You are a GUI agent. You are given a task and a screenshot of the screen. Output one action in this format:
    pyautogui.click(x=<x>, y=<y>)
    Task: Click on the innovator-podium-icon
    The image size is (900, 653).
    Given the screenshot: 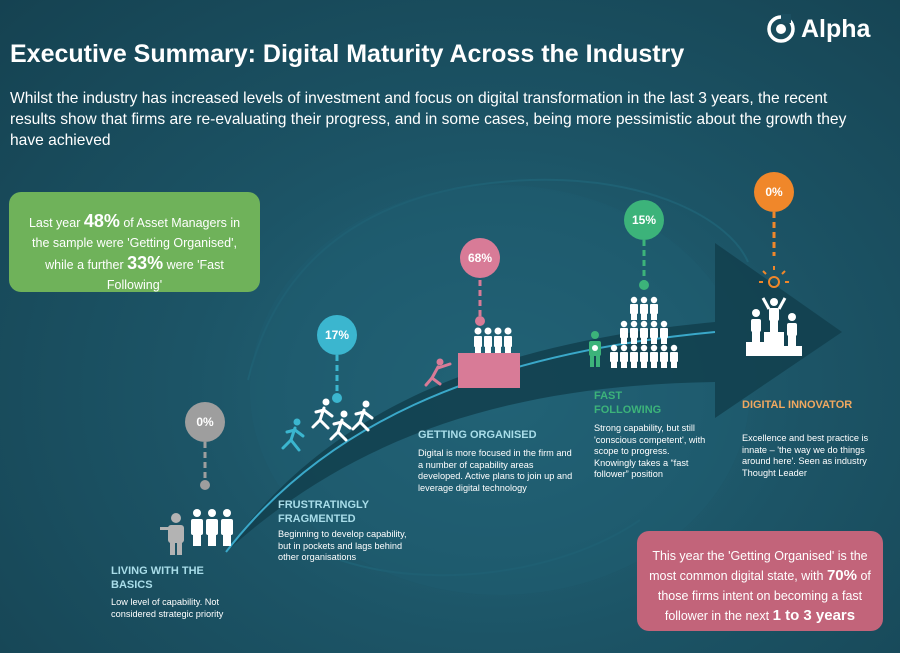 What is the action you would take?
    pyautogui.click(x=774, y=311)
    